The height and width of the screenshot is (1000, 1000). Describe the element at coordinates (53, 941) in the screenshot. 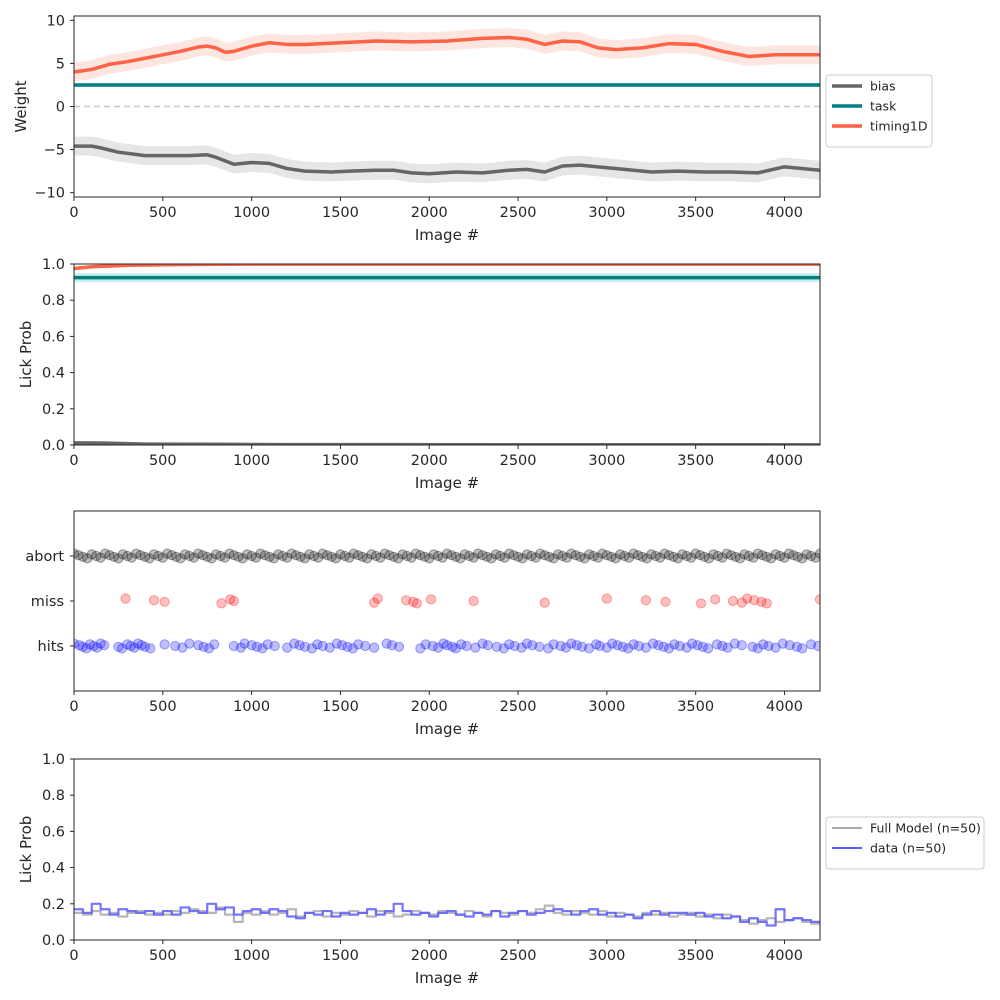

I see `y-tick-label: 0.0` at that location.